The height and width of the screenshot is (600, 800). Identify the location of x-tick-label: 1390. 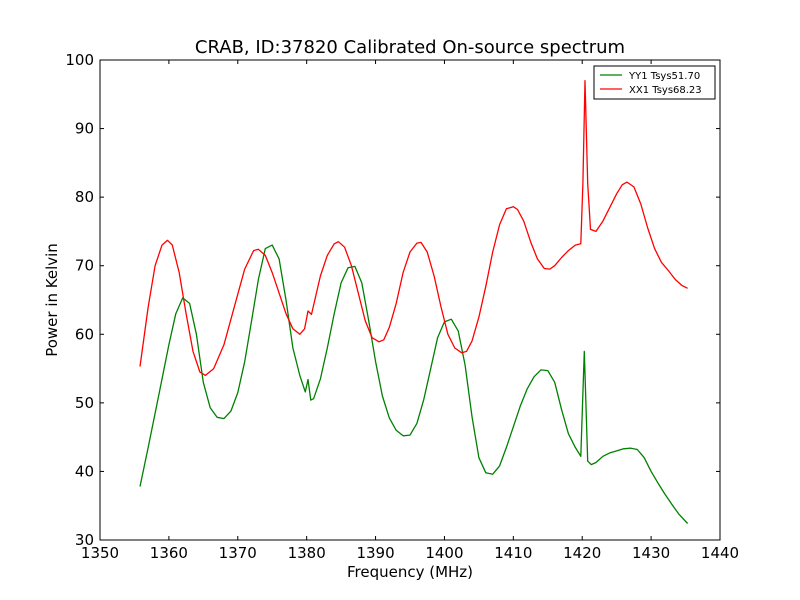
(375, 553).